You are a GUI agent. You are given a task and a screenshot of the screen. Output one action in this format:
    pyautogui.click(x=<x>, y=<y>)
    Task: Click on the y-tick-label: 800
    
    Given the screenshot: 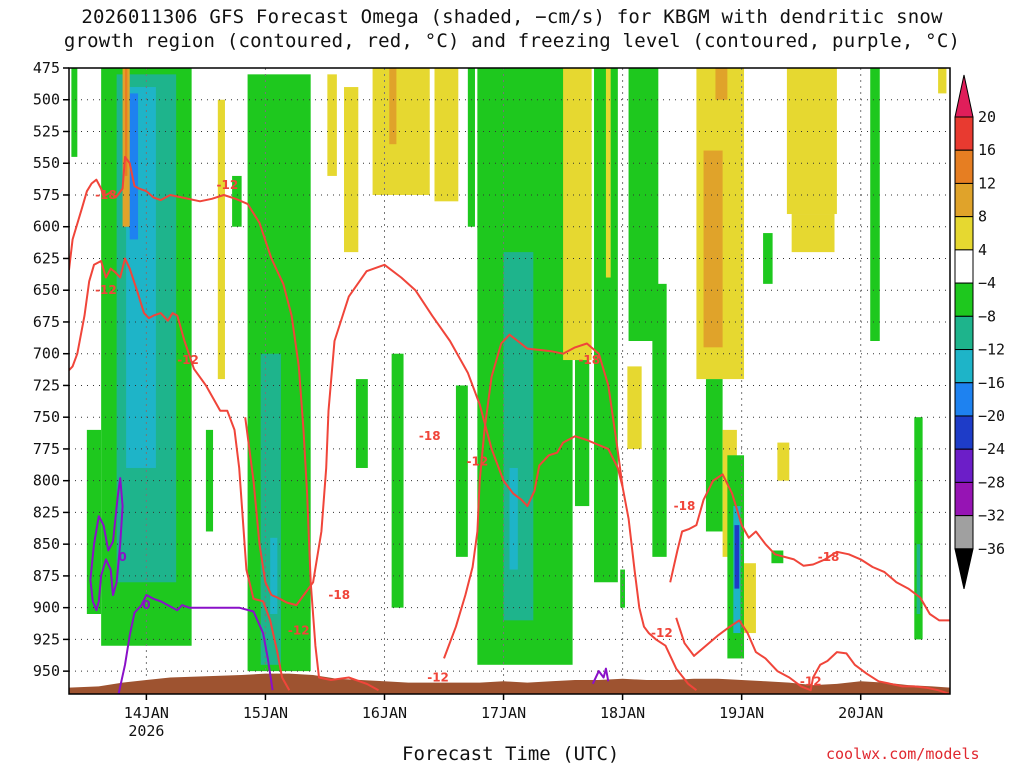 What is the action you would take?
    pyautogui.click(x=46, y=481)
    